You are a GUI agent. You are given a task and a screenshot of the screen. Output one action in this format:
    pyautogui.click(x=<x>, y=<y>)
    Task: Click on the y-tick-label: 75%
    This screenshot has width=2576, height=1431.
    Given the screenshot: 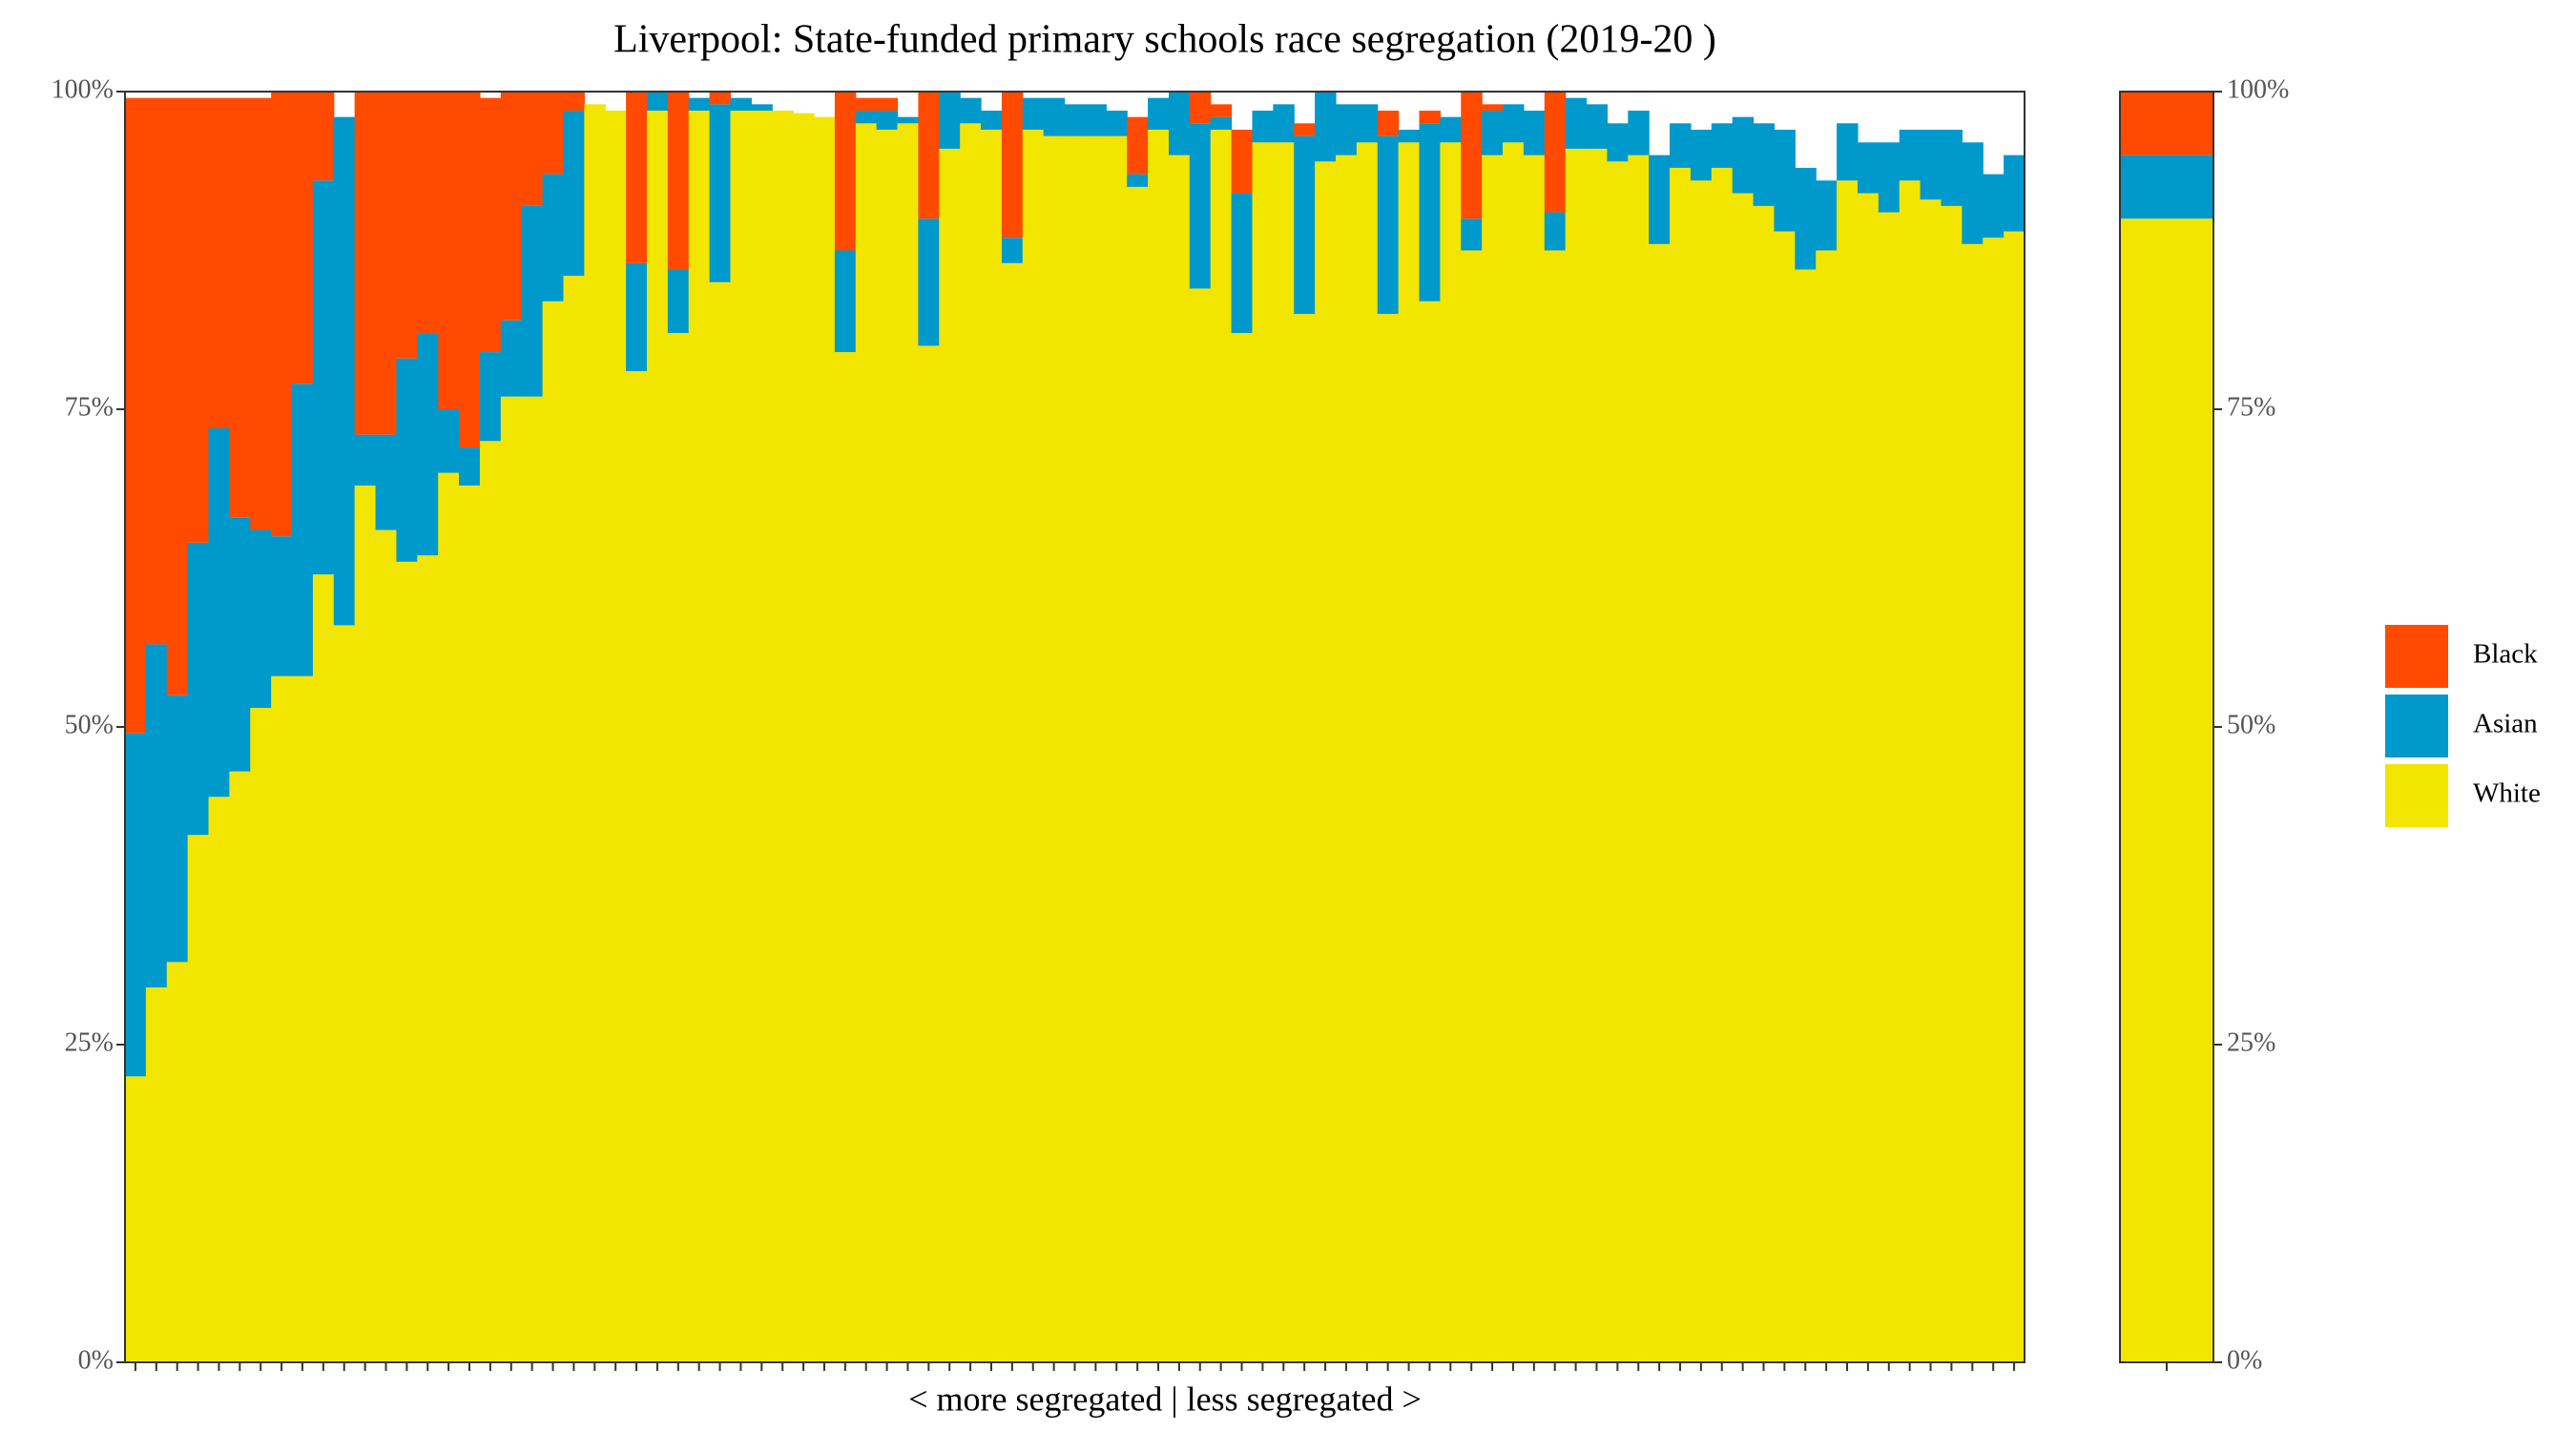 What is the action you would take?
    pyautogui.click(x=89, y=407)
    